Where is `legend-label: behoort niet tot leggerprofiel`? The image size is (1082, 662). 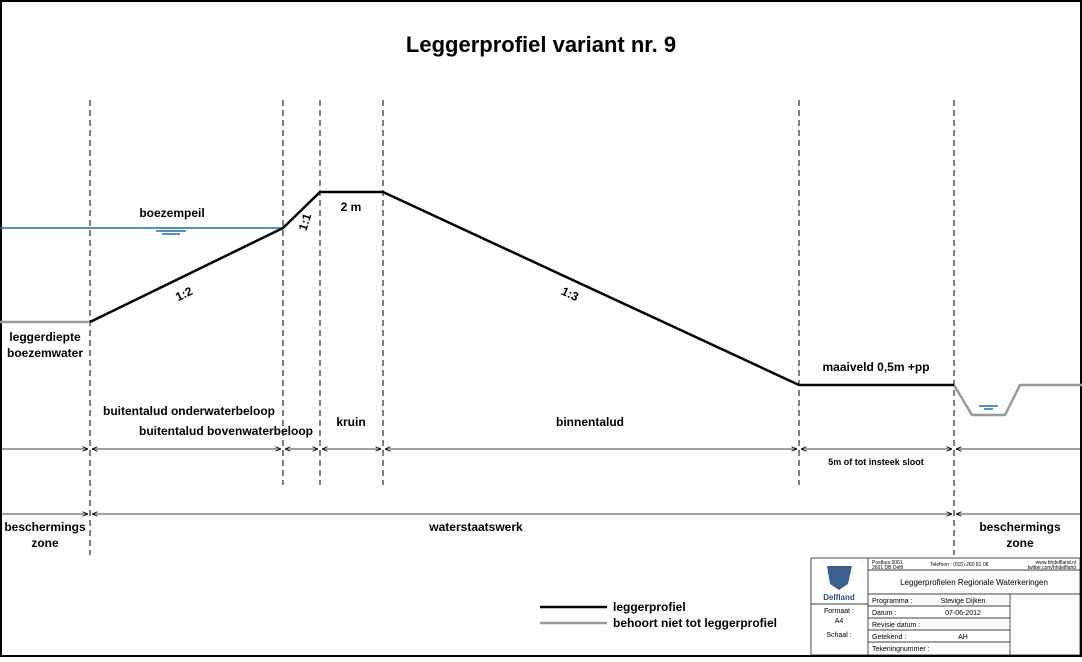
legend-label: behoort niet tot leggerprofiel is located at coordinates (695, 623).